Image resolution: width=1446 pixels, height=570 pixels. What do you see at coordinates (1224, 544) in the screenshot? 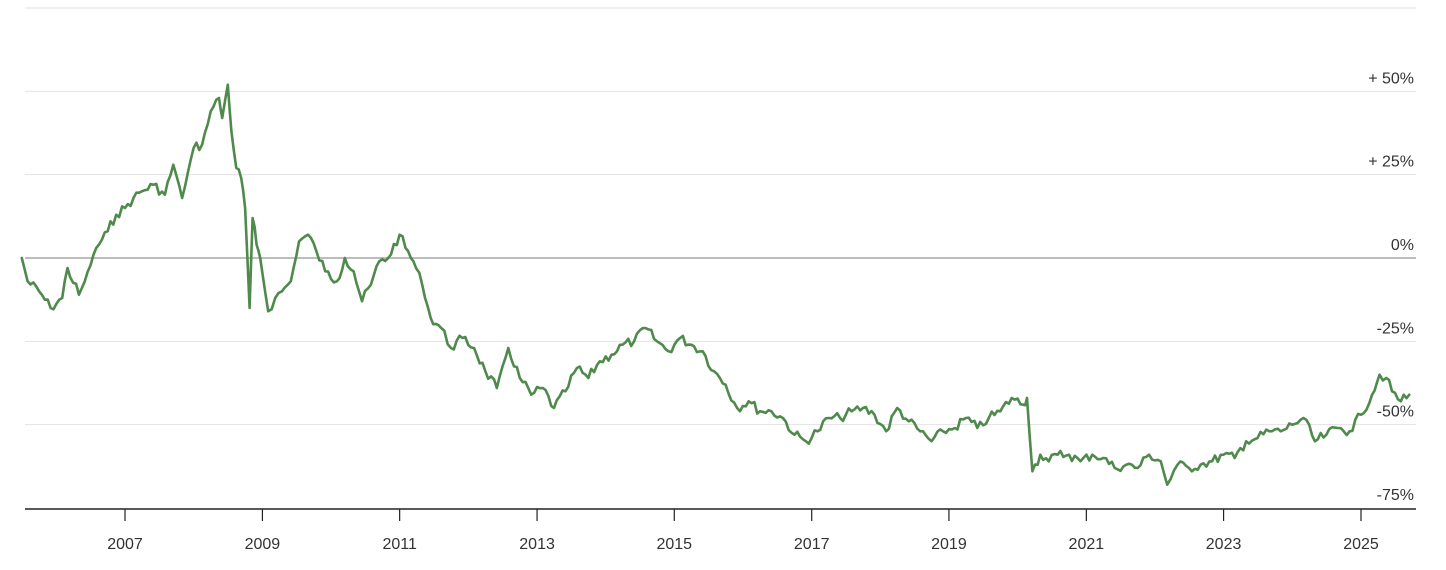
I see `x-tick-label: 2023` at bounding box center [1224, 544].